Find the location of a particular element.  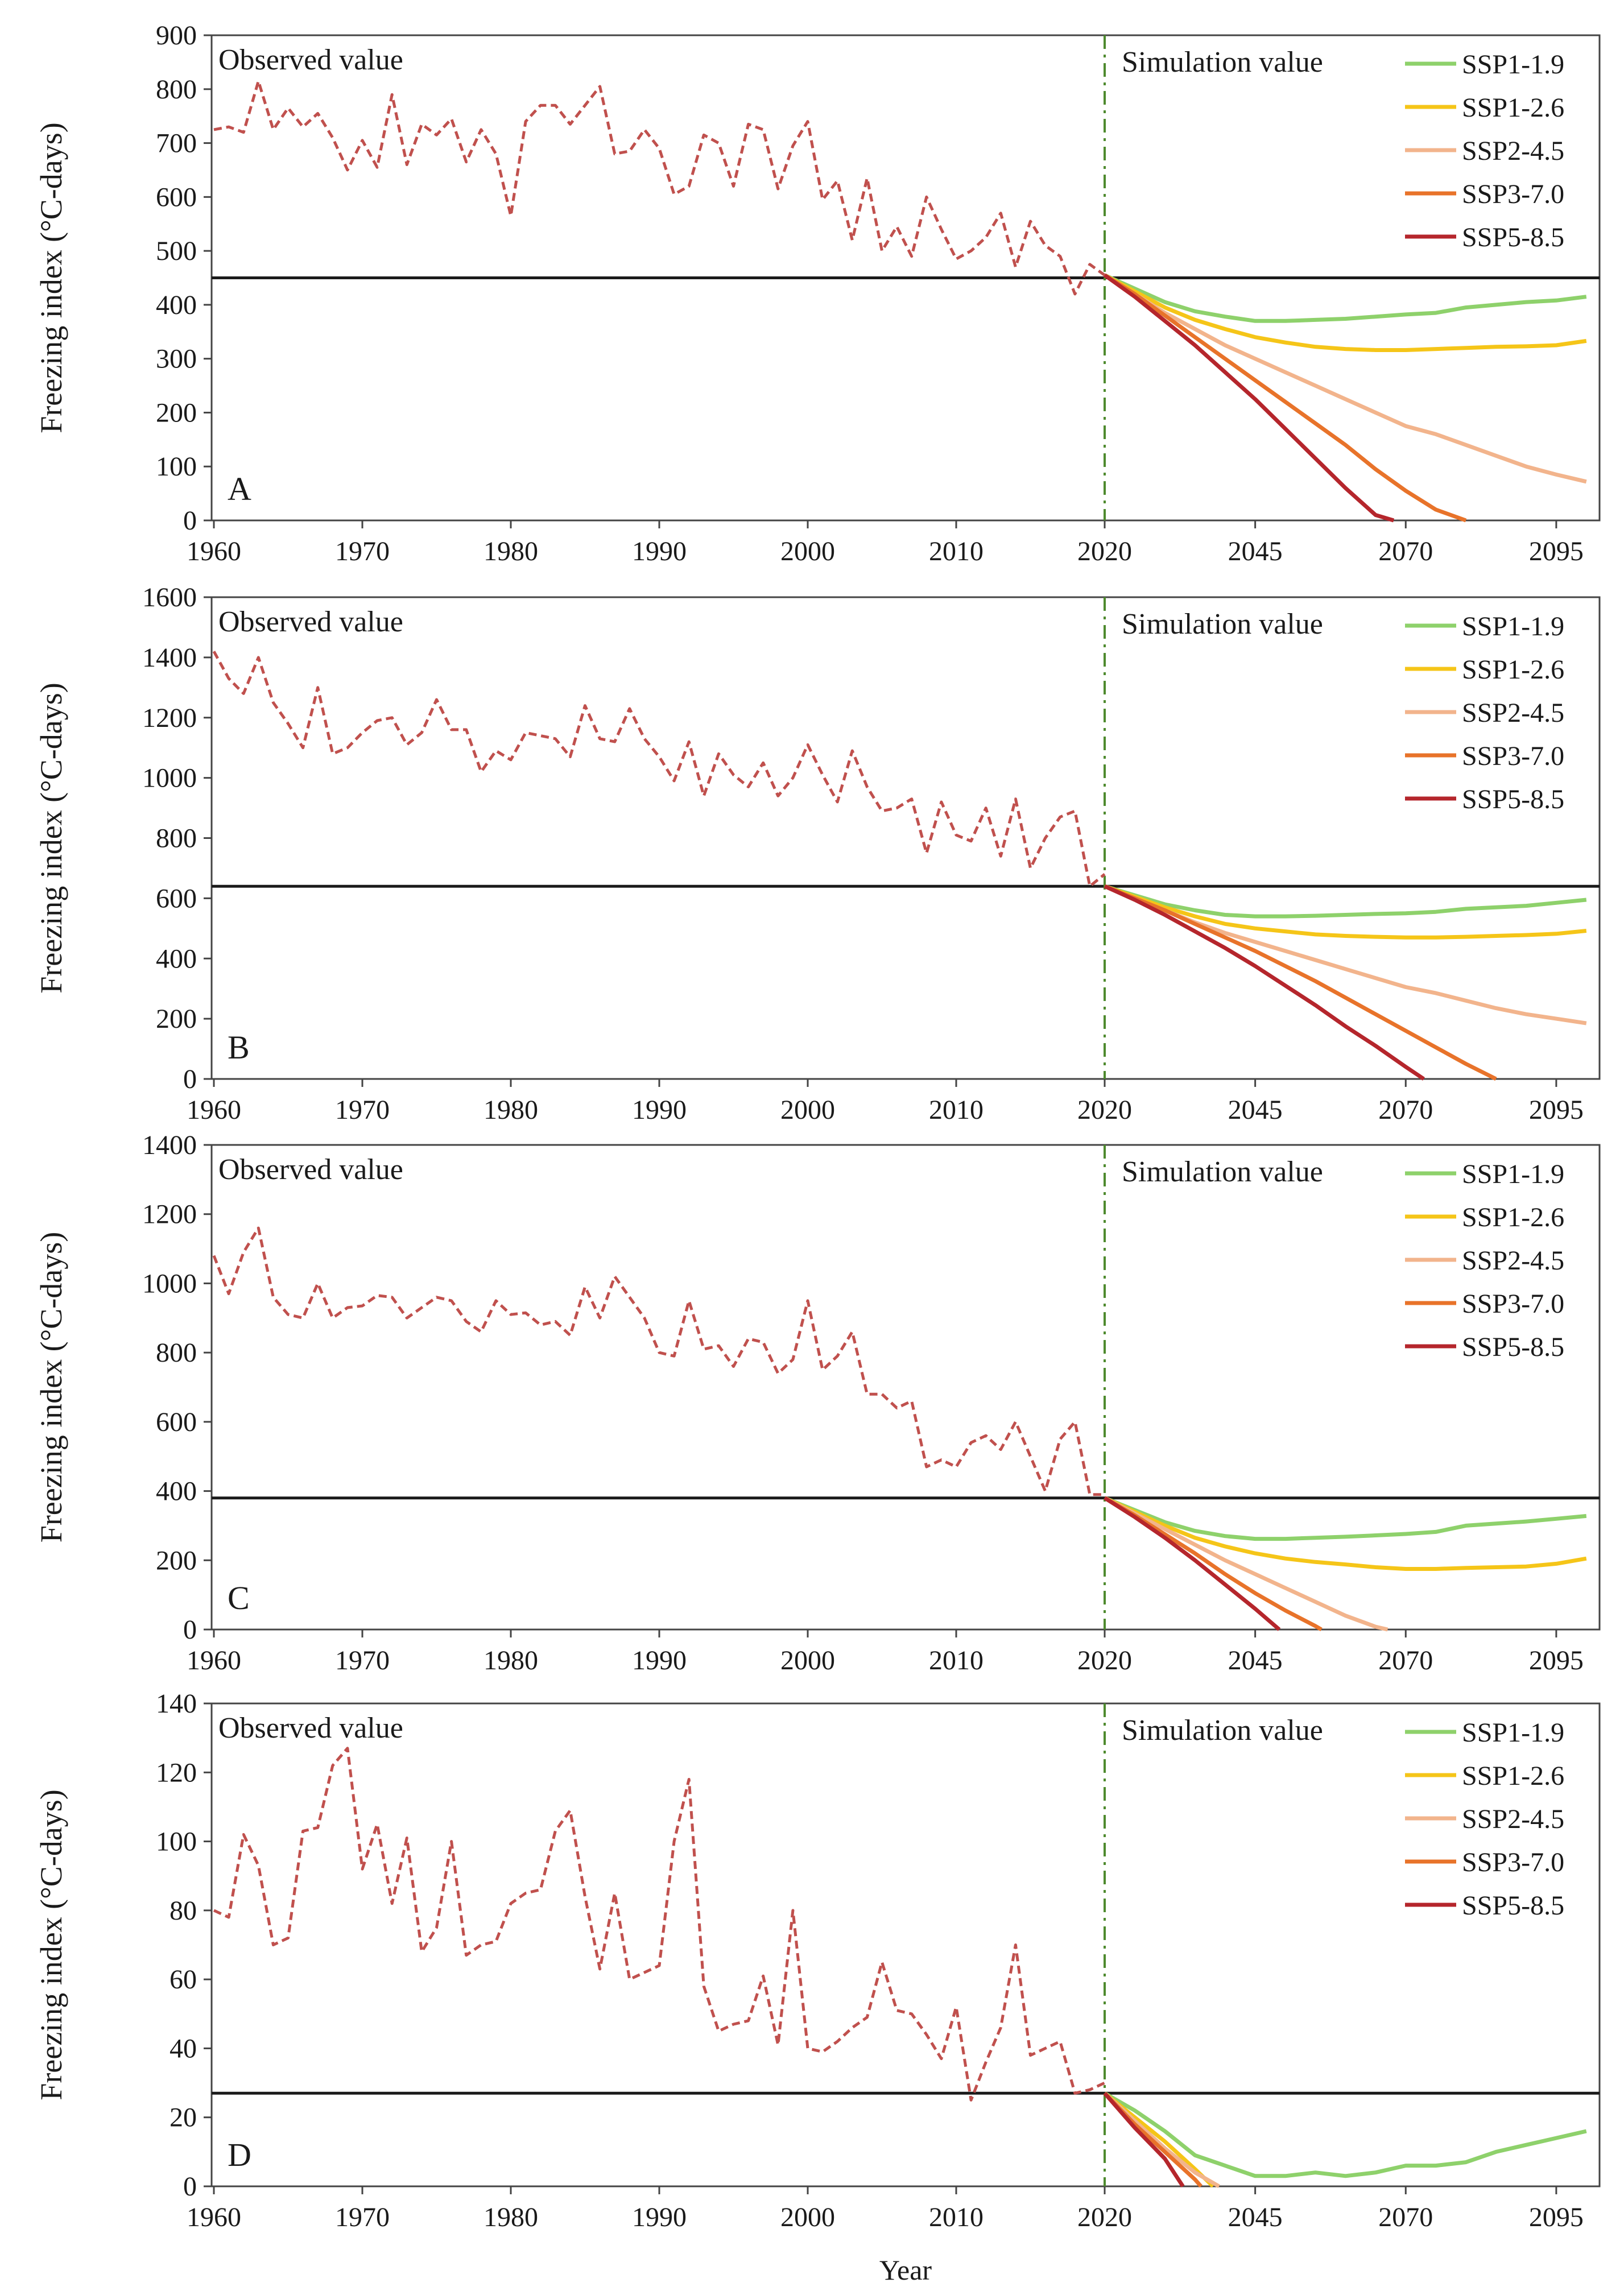

panel-letter: A is located at coordinates (239, 488).